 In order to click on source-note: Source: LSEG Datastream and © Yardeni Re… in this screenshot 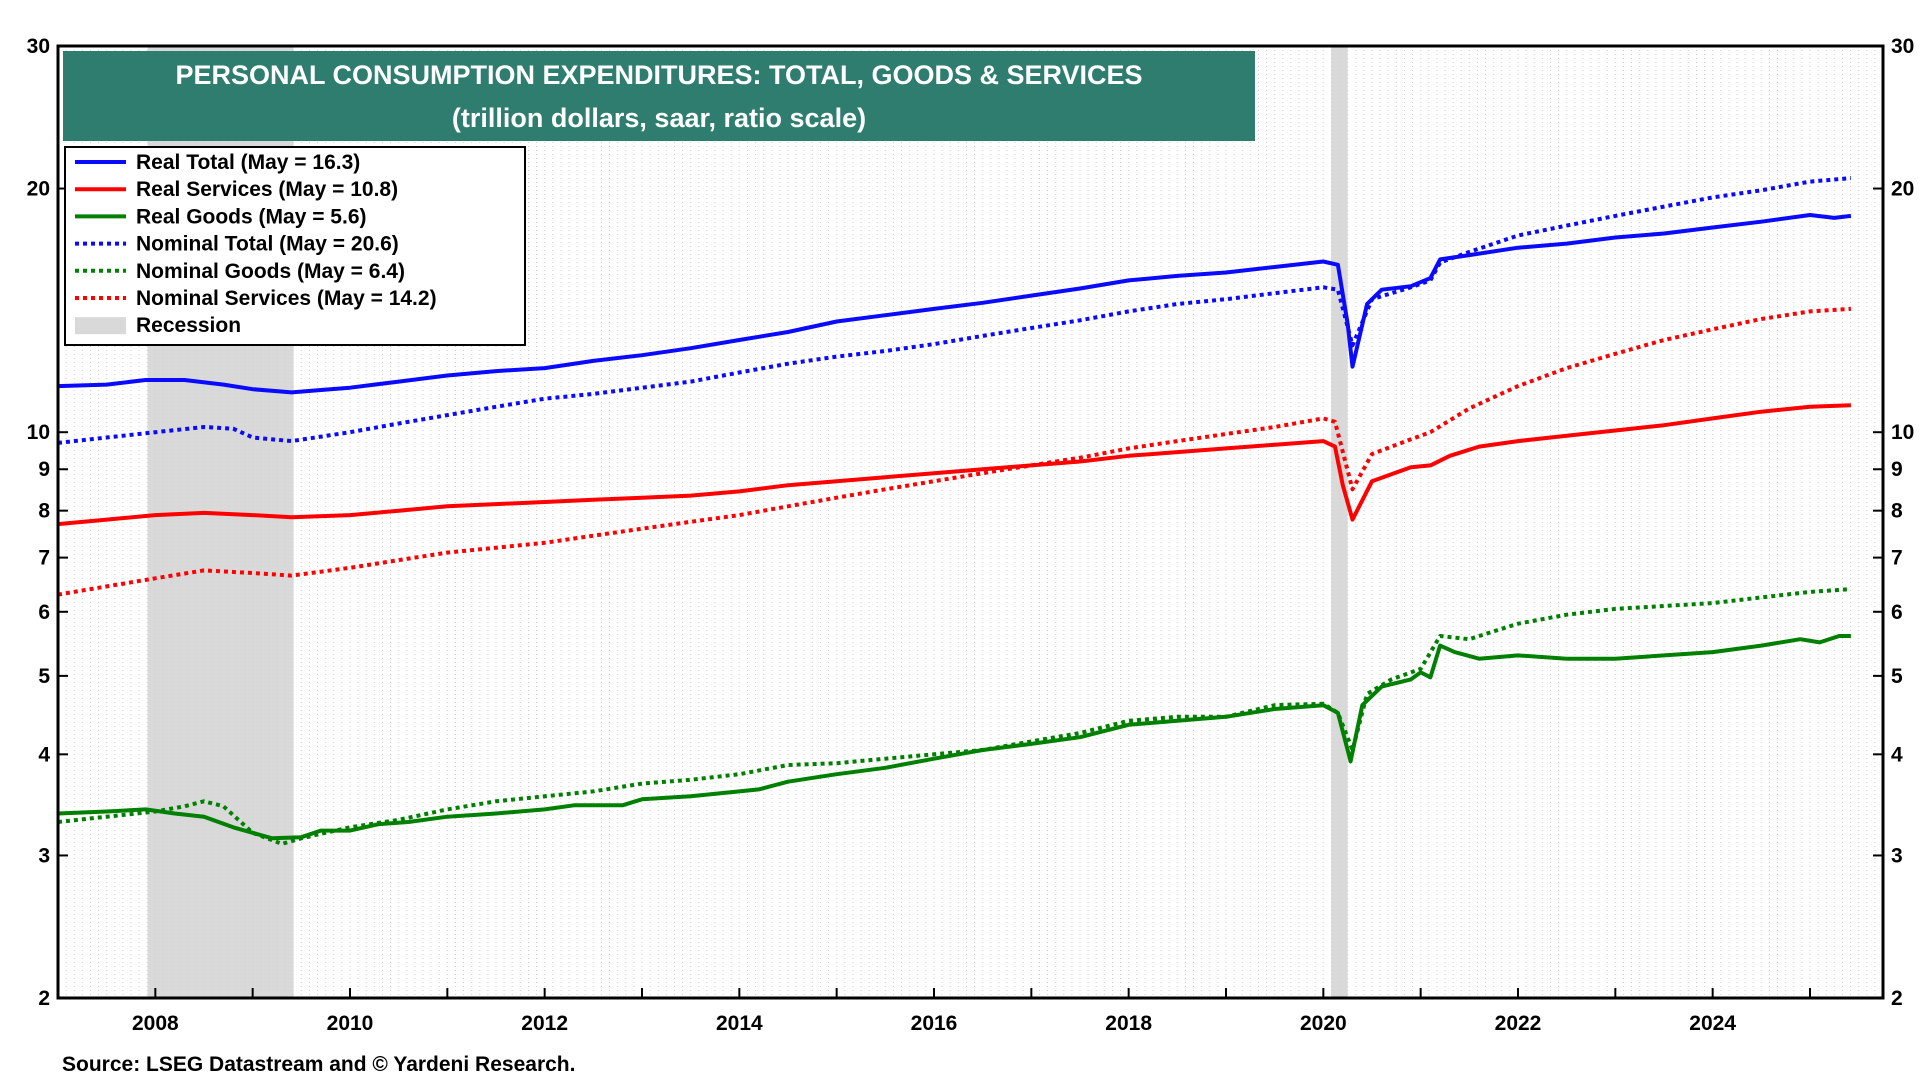, I will do `click(318, 1064)`.